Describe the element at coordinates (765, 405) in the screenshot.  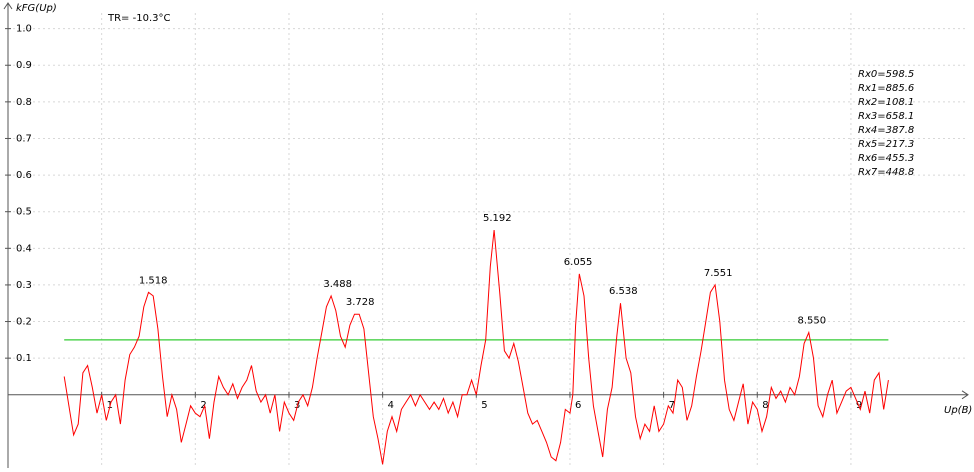
I see `x-tick-label: 8` at that location.